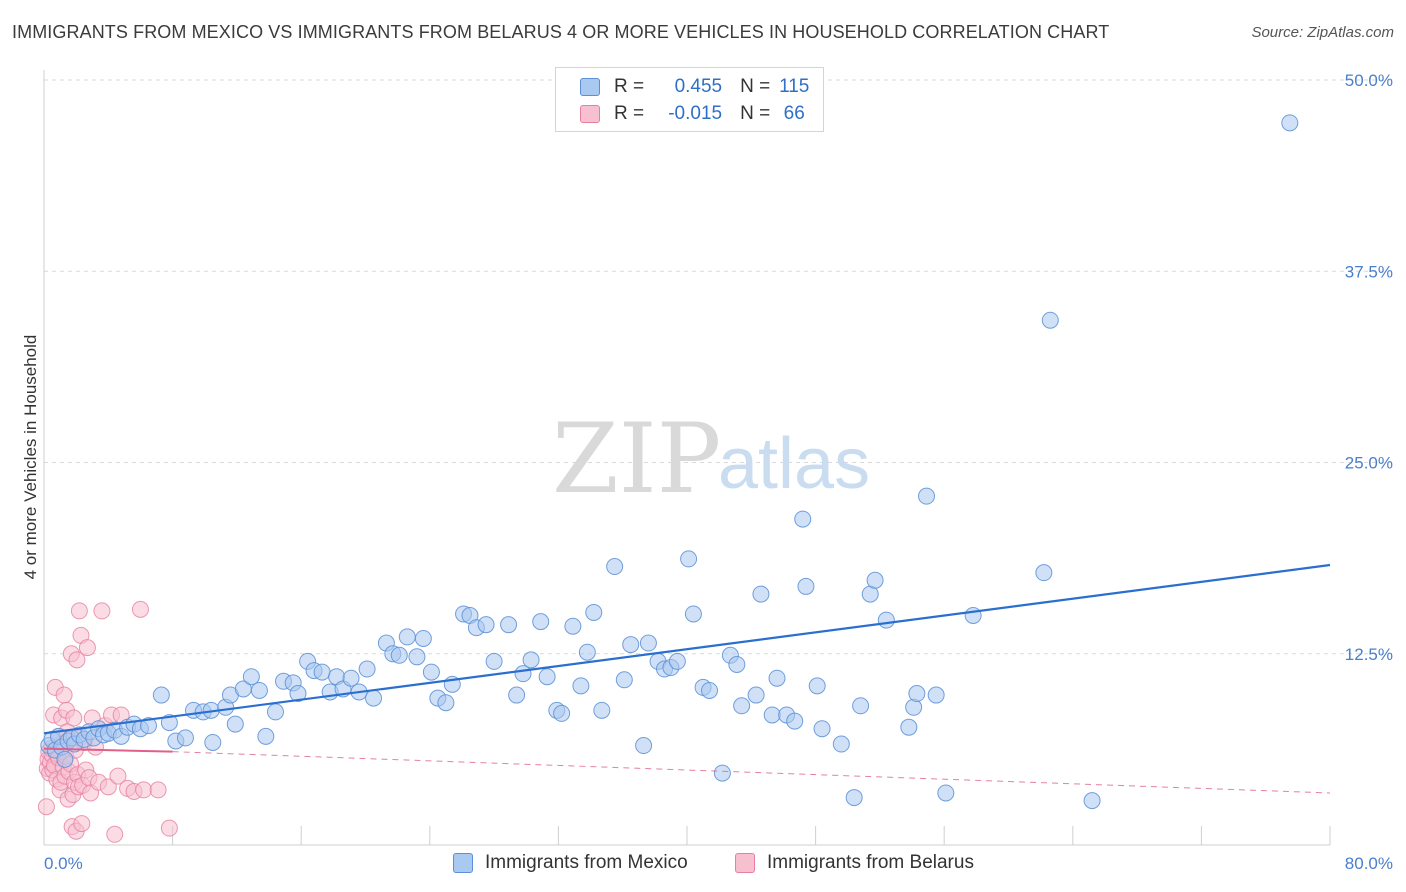 This screenshot has height=892, width=1406. Describe the element at coordinates (794, 464) in the screenshot. I see `watermark-atlas: atlas` at that location.